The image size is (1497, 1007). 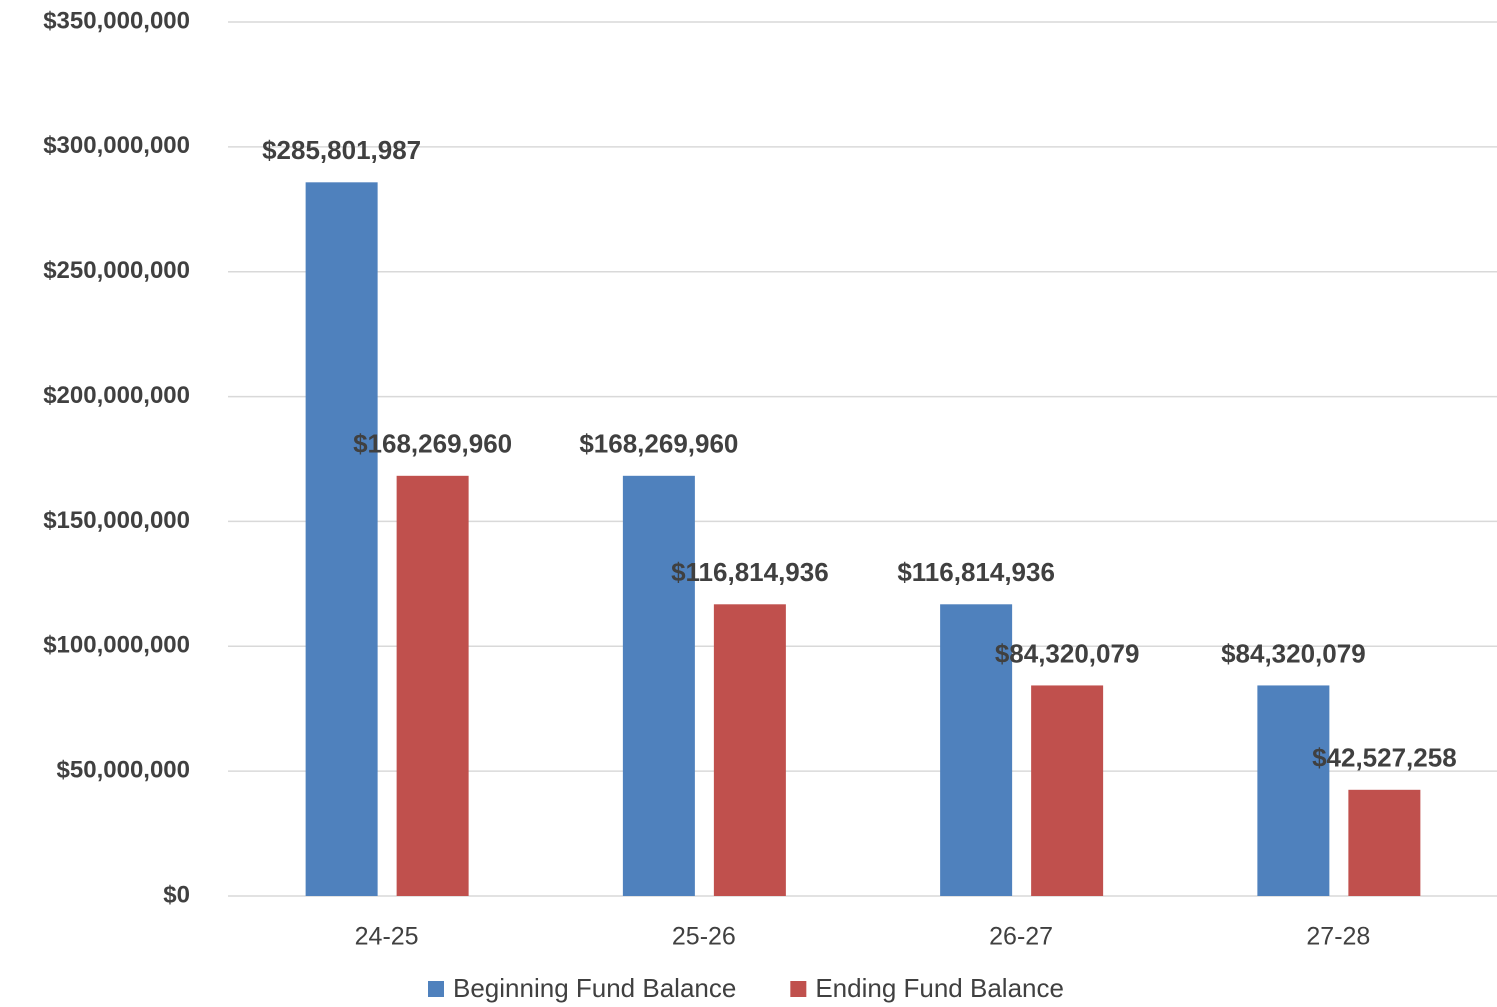 I want to click on y-tick-label: $50,000,000, so click(x=123, y=769).